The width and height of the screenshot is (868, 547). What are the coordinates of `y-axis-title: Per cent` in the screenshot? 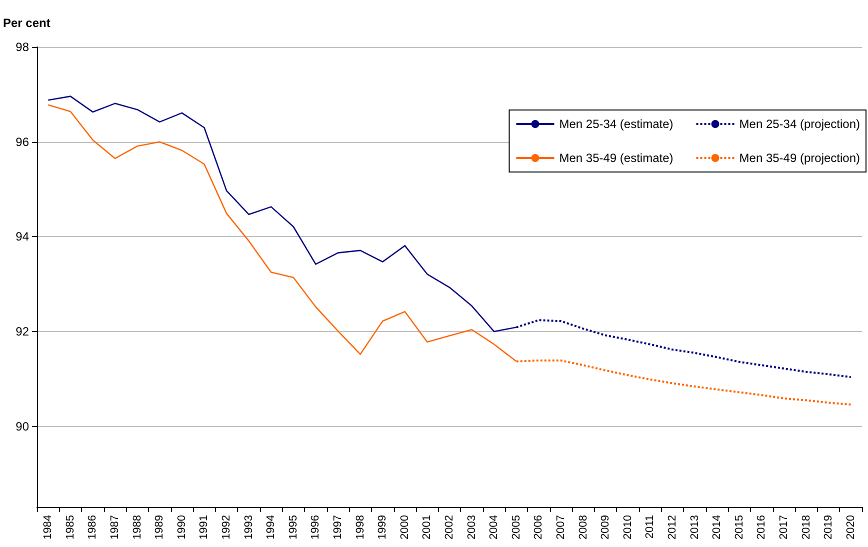 It's located at (26, 23).